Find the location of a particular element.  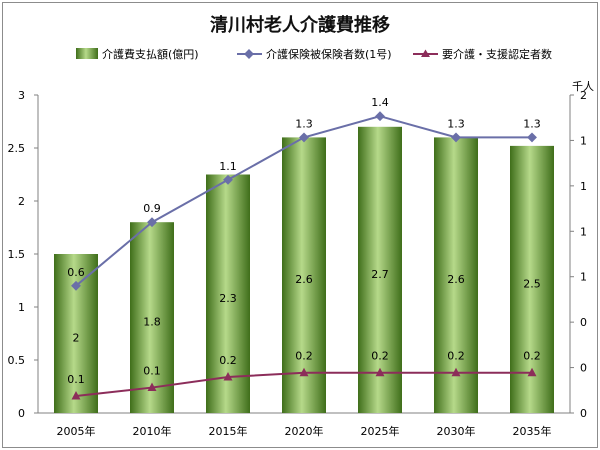

x-tick-label: 2030年 is located at coordinates (456, 431).